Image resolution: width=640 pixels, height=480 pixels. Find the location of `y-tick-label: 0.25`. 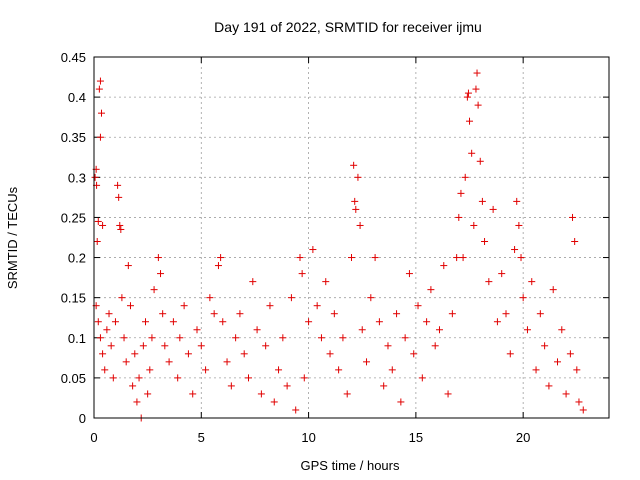

y-tick-label: 0.25 is located at coordinates (73, 217).